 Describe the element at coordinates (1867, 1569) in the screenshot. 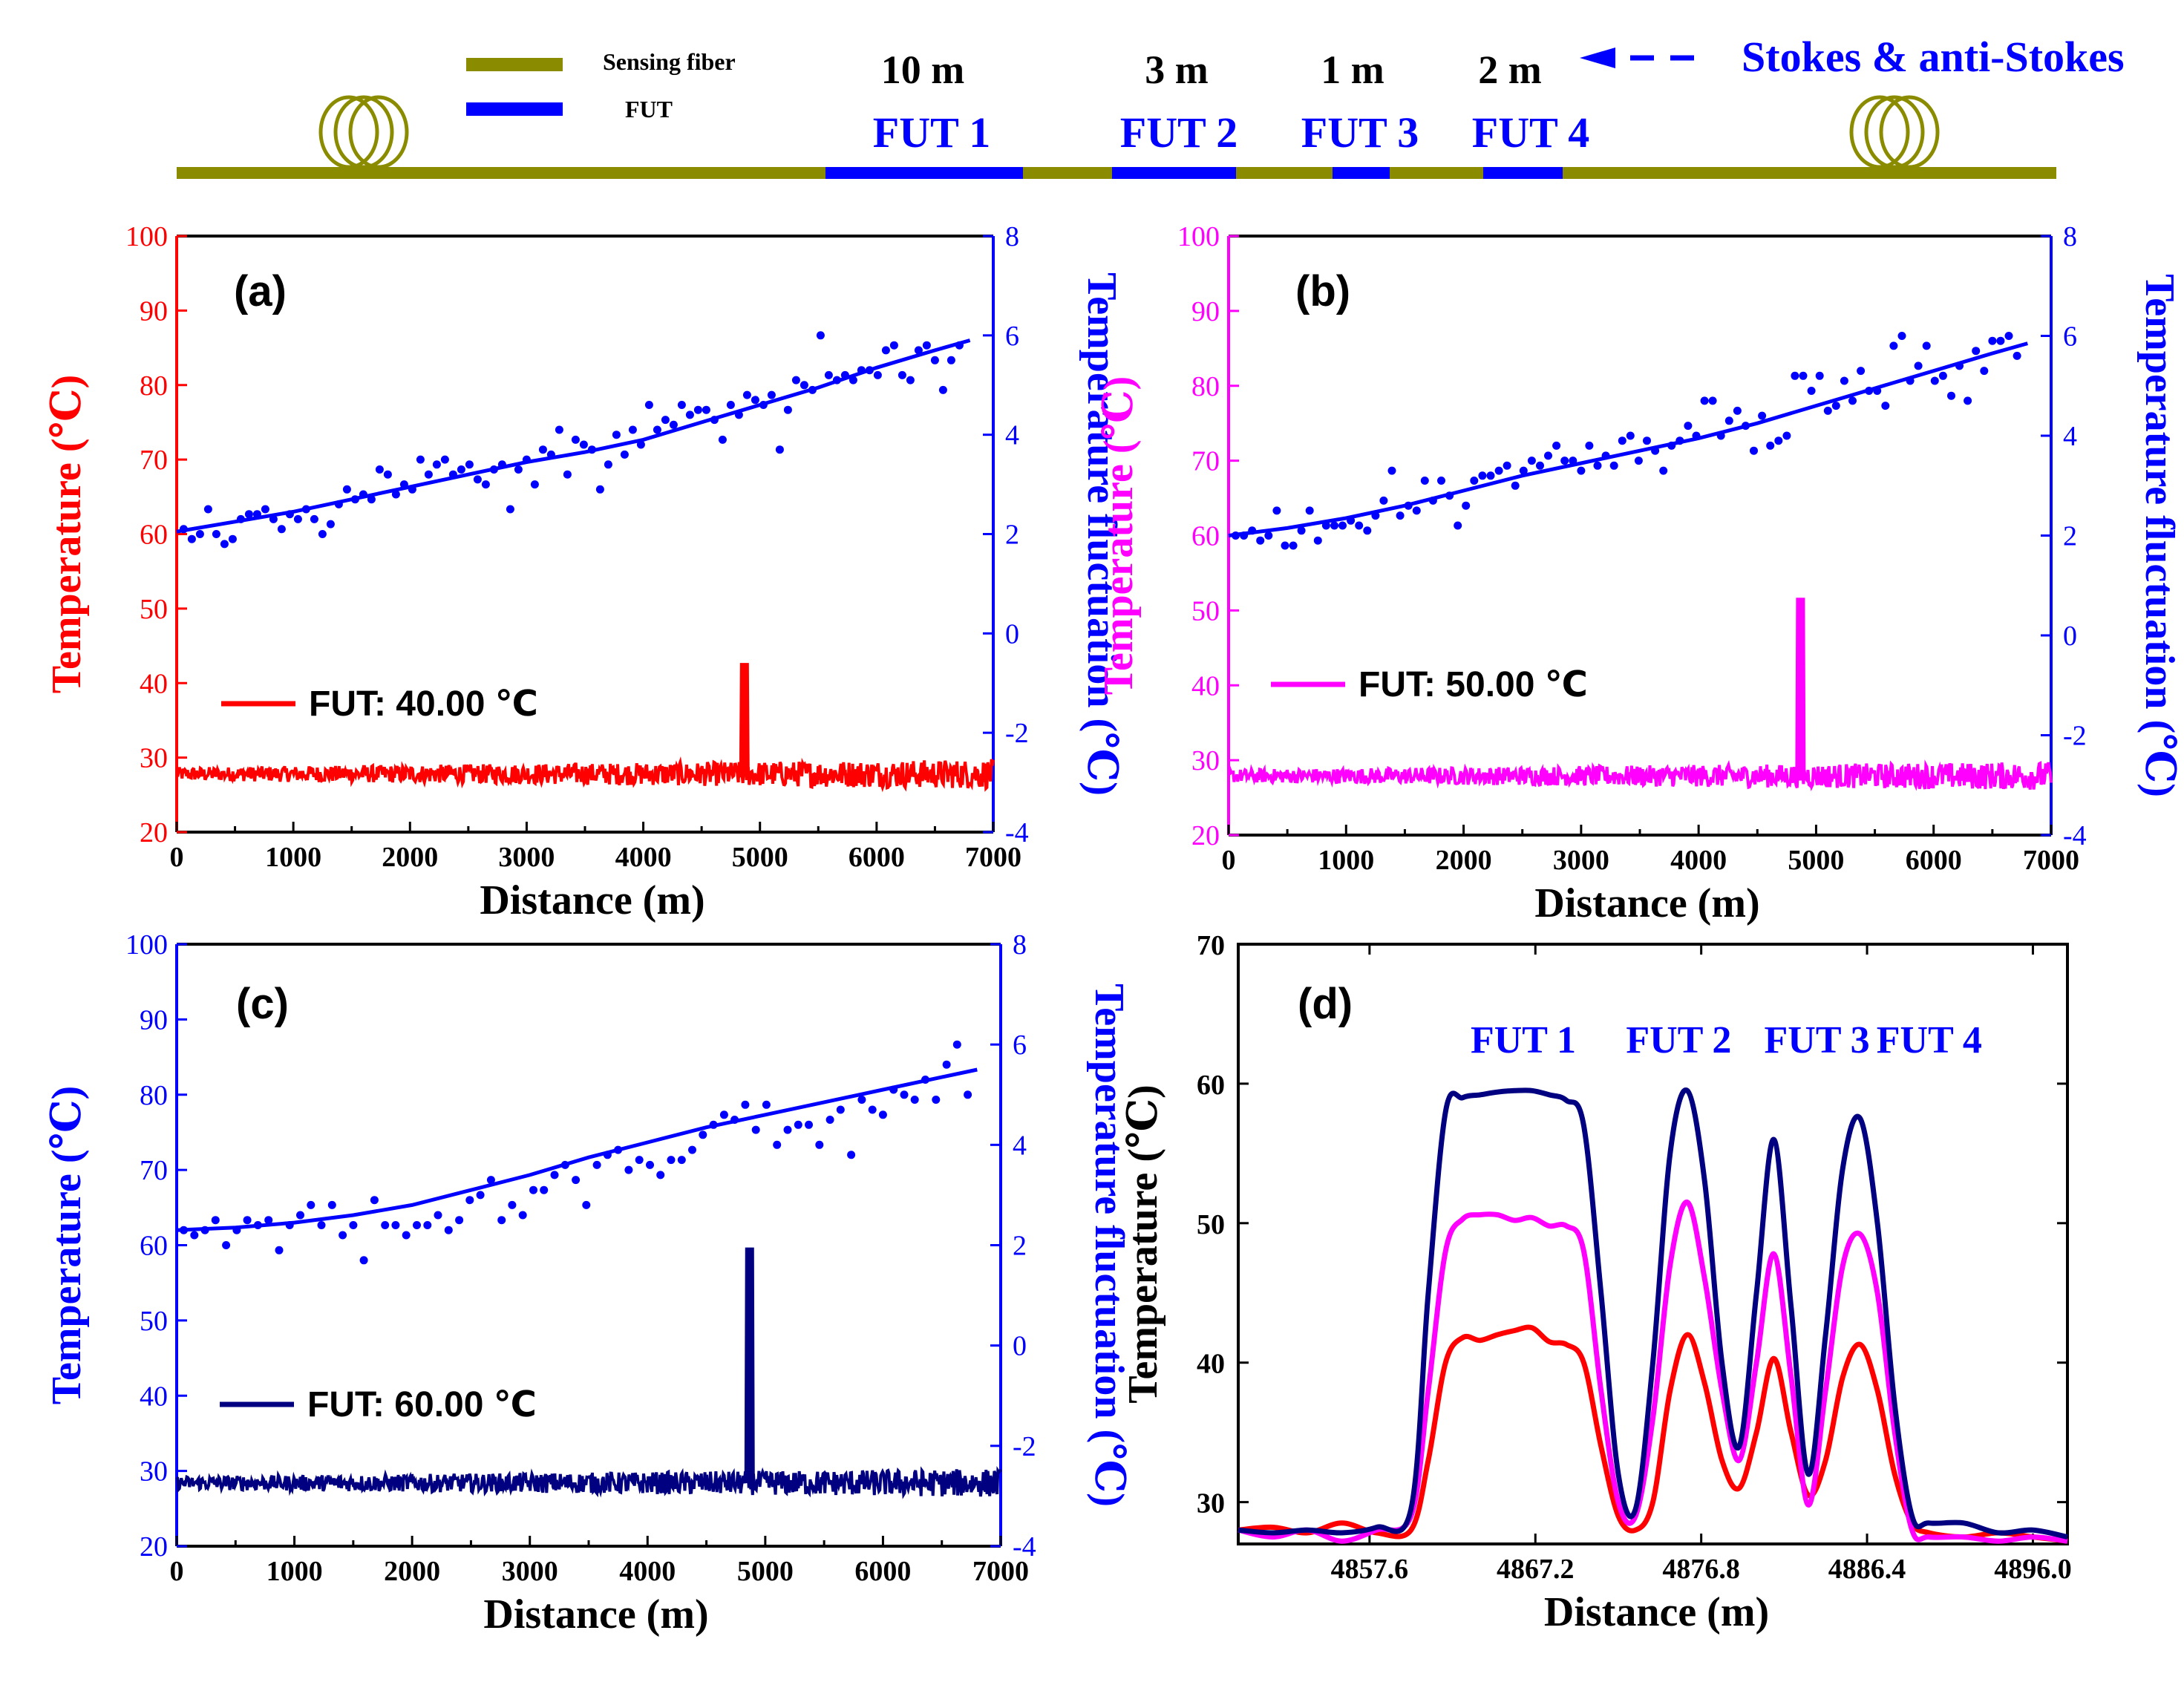

I see `x-tick-label: 4886.4` at that location.